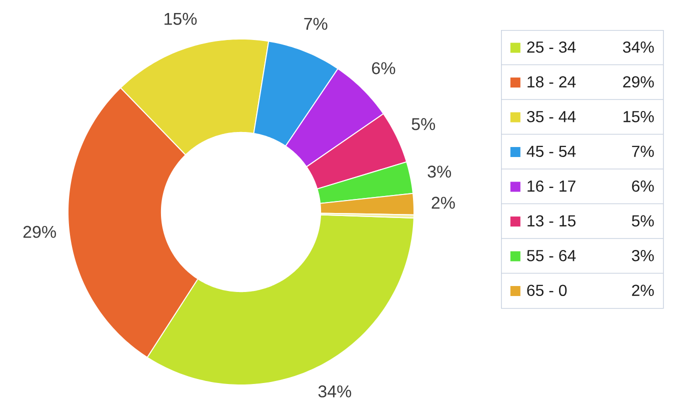 This screenshot has width=680, height=410. What do you see at coordinates (552, 221) in the screenshot?
I see `legend-label: 13 - 15` at bounding box center [552, 221].